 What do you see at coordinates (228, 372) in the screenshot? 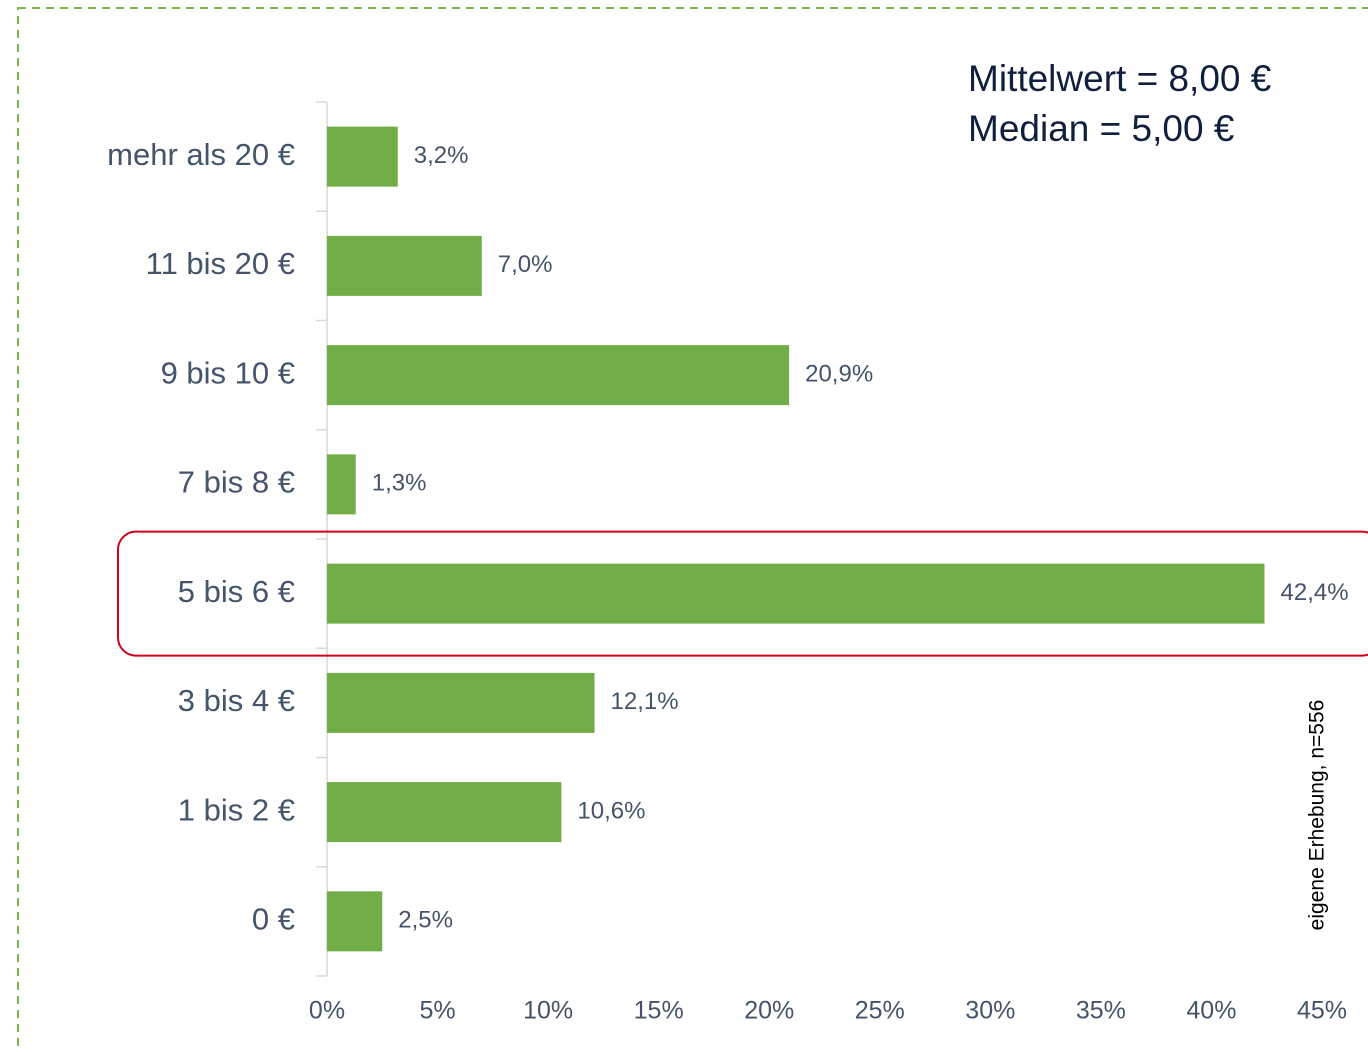
I see `category-label: 9 bis 10 €` at bounding box center [228, 372].